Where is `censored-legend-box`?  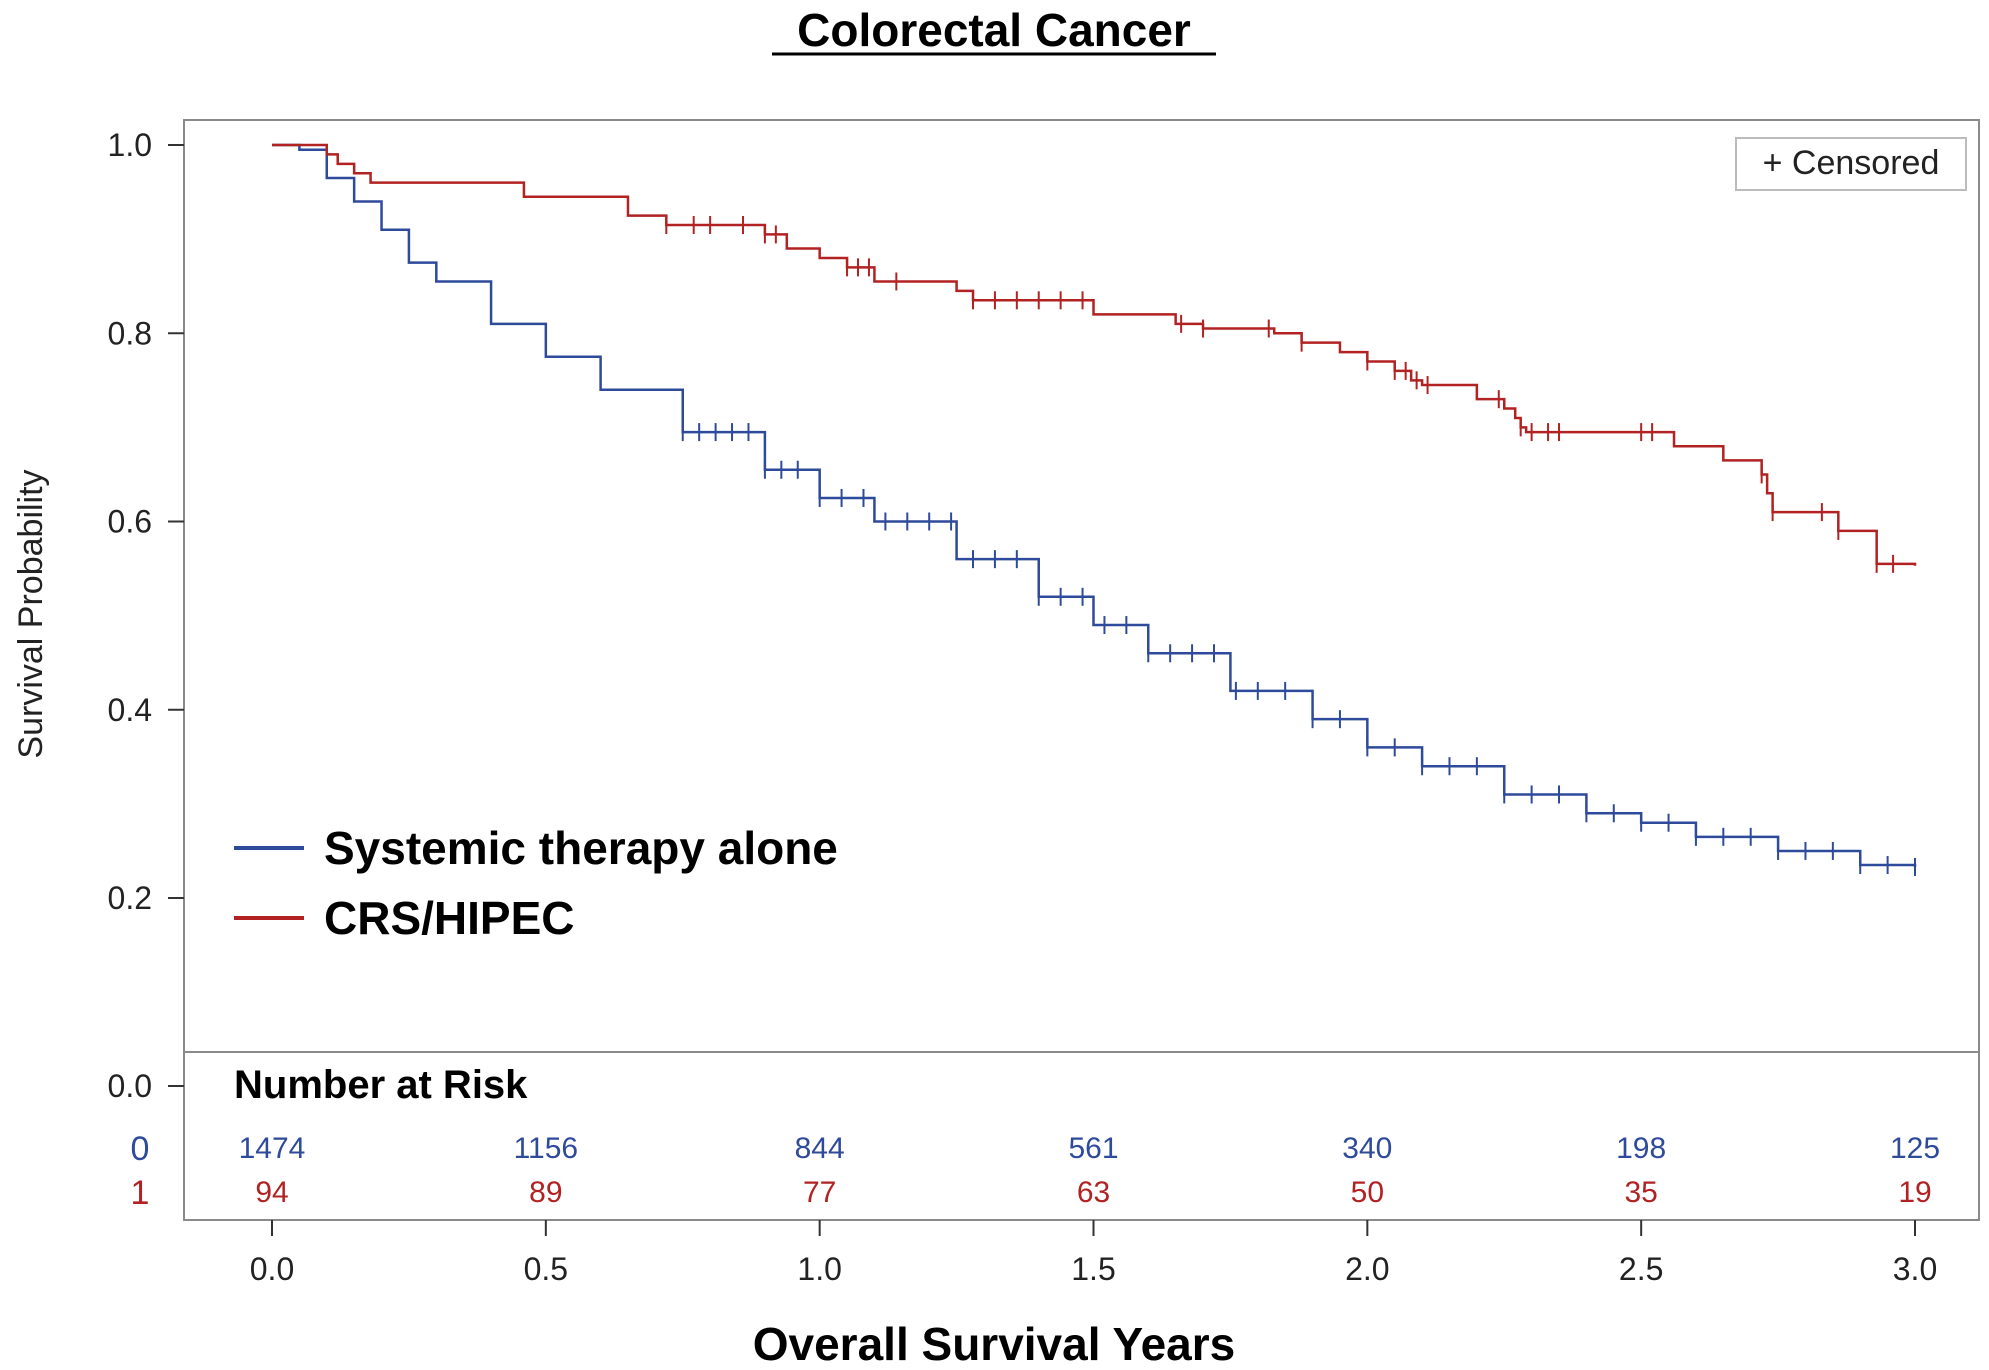
censored-legend-box is located at coordinates (1851, 164).